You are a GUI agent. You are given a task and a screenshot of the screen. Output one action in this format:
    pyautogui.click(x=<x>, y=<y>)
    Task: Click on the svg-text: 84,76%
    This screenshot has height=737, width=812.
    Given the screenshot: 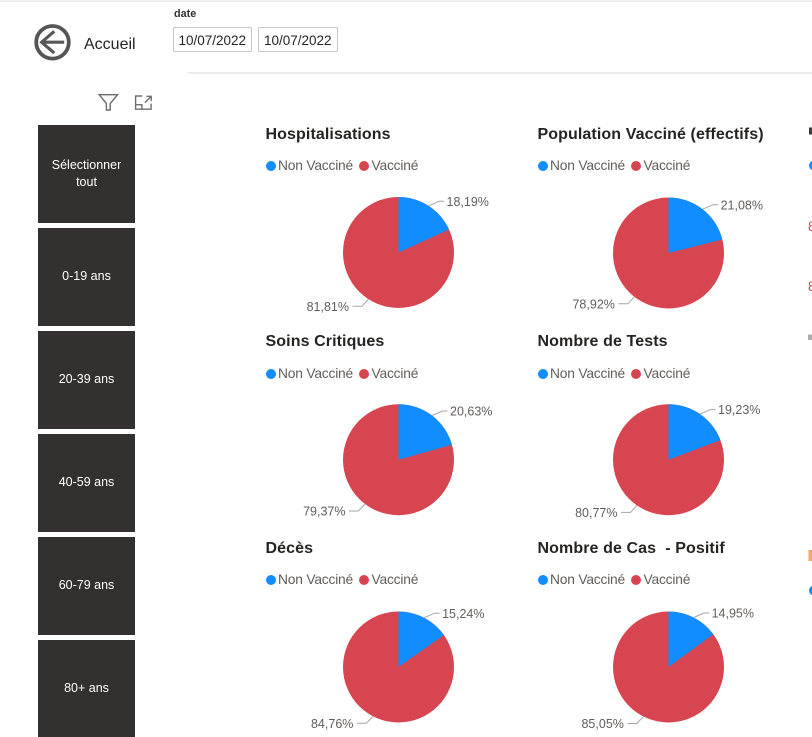 What is the action you would take?
    pyautogui.click(x=332, y=724)
    